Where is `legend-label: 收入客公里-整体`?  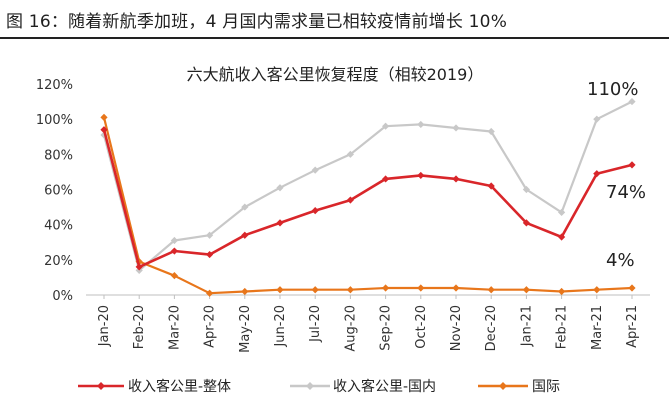 legend-label: 收入客公里-整体 is located at coordinates (179, 386).